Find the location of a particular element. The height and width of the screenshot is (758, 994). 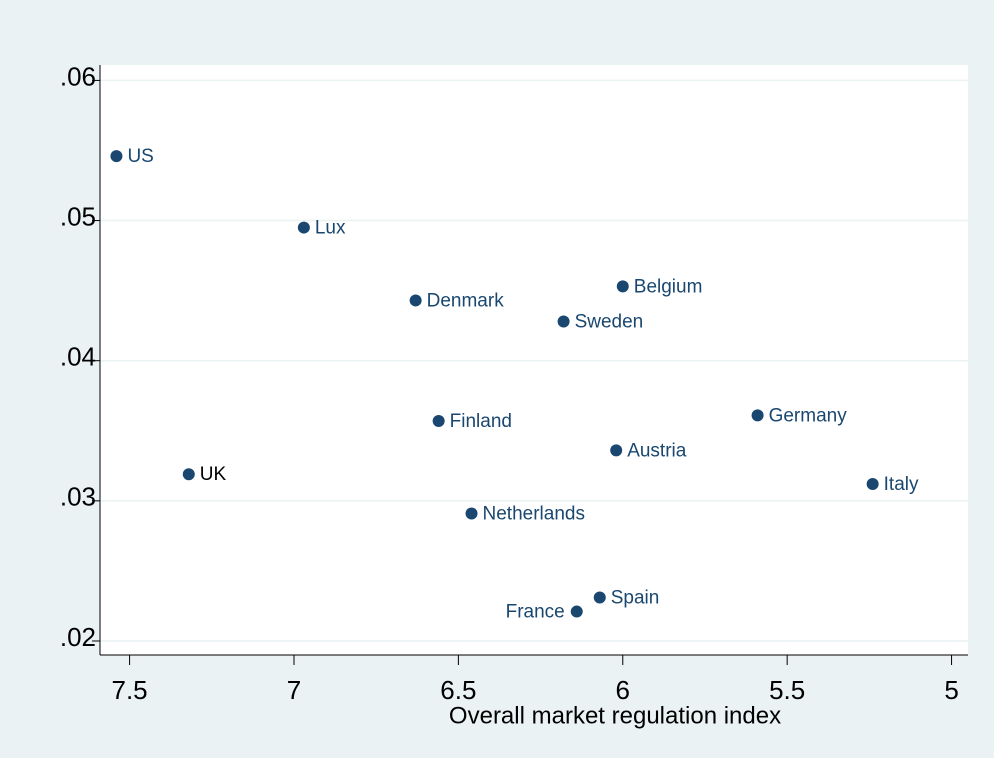

point-label: Sweden is located at coordinates (609, 321).